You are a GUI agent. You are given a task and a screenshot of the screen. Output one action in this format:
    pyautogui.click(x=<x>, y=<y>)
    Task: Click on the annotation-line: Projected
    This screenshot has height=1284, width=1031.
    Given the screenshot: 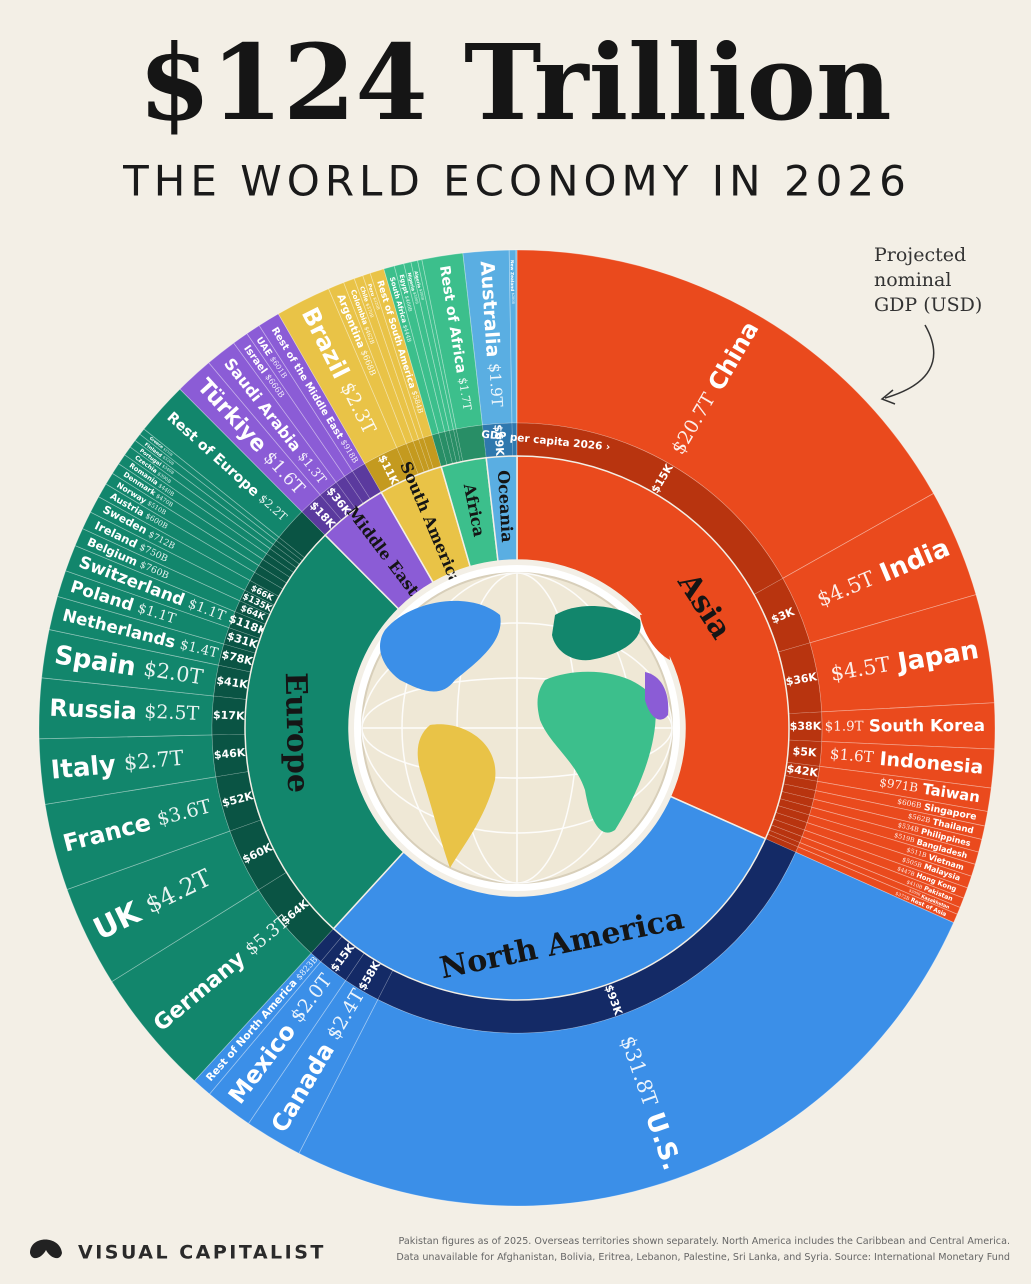 What is the action you would take?
    pyautogui.click(x=920, y=255)
    